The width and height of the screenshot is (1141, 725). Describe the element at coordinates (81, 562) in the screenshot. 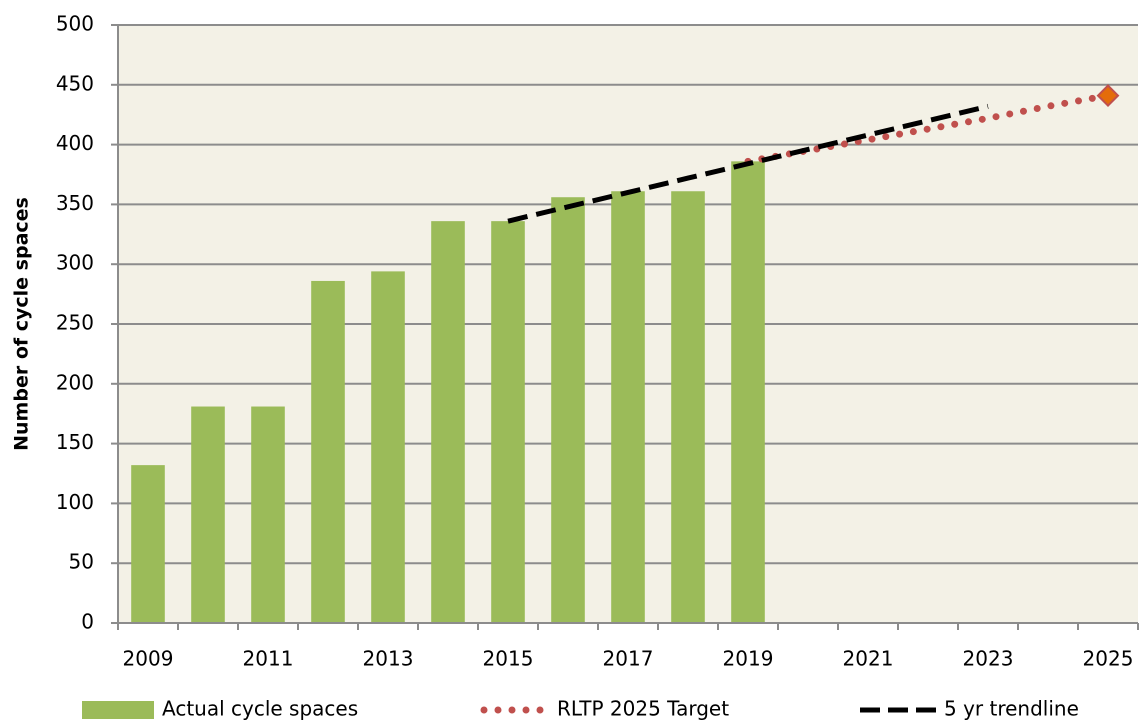

I see `y-tick-label: 50` at that location.